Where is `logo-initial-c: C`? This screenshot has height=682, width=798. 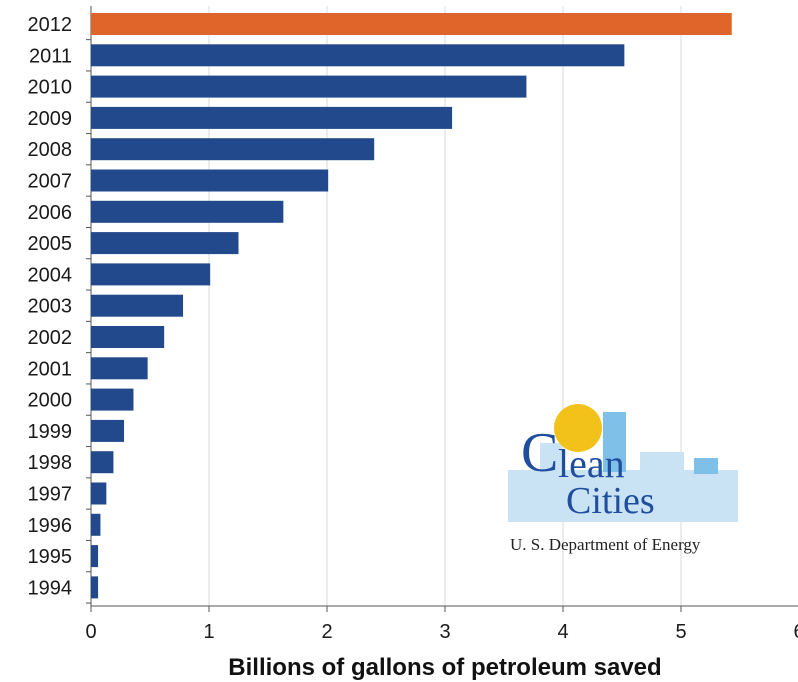 logo-initial-c: C is located at coordinates (539, 453).